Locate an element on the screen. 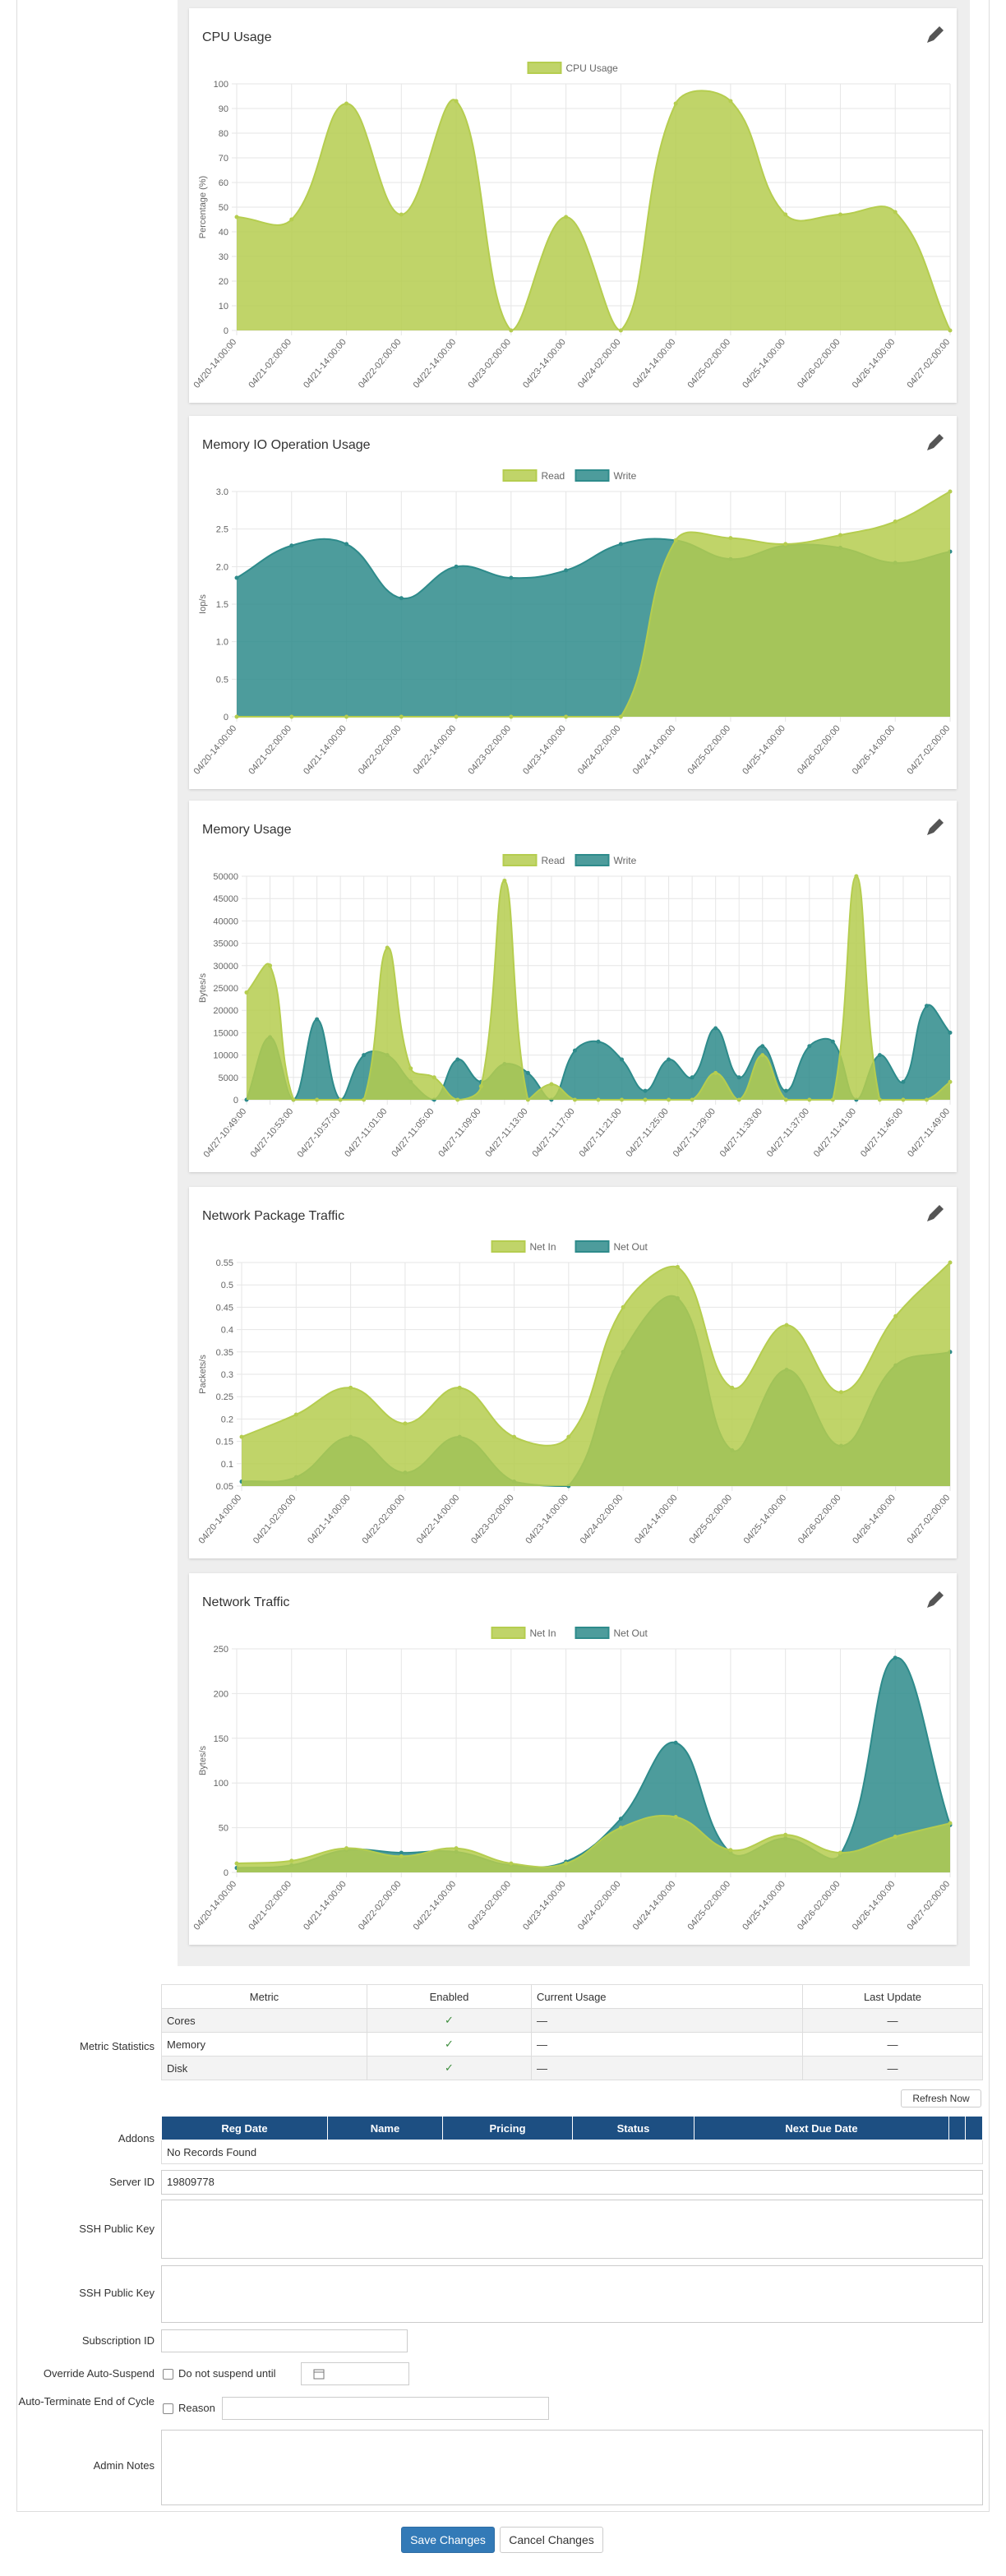  legend-label: Write is located at coordinates (625, 476).